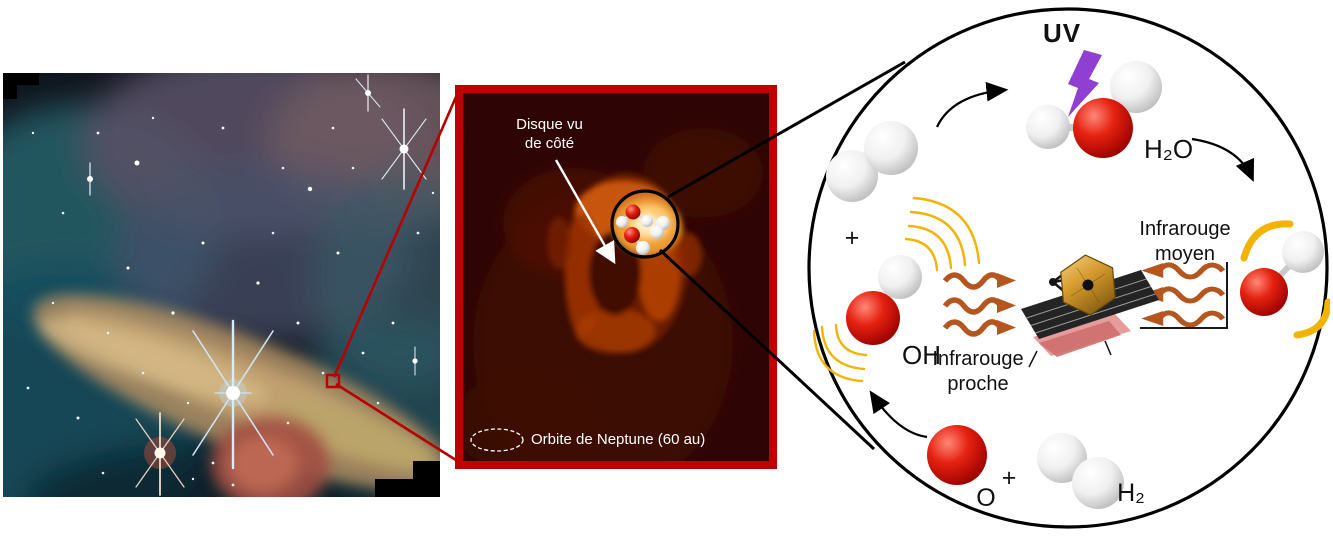 The width and height of the screenshot is (1333, 547). What do you see at coordinates (1062, 33) in the screenshot?
I see `uv-label: UV` at bounding box center [1062, 33].